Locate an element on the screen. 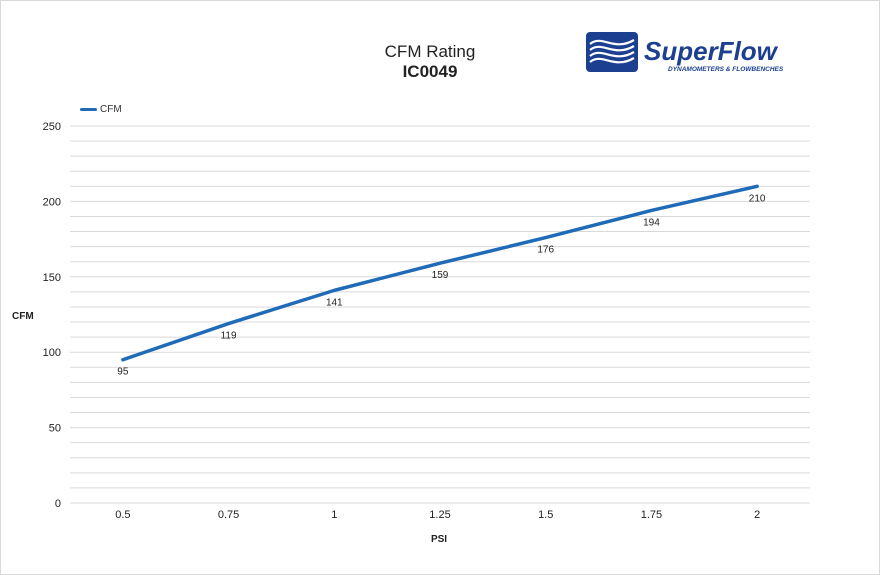  superflow-wave-icon is located at coordinates (612, 52).